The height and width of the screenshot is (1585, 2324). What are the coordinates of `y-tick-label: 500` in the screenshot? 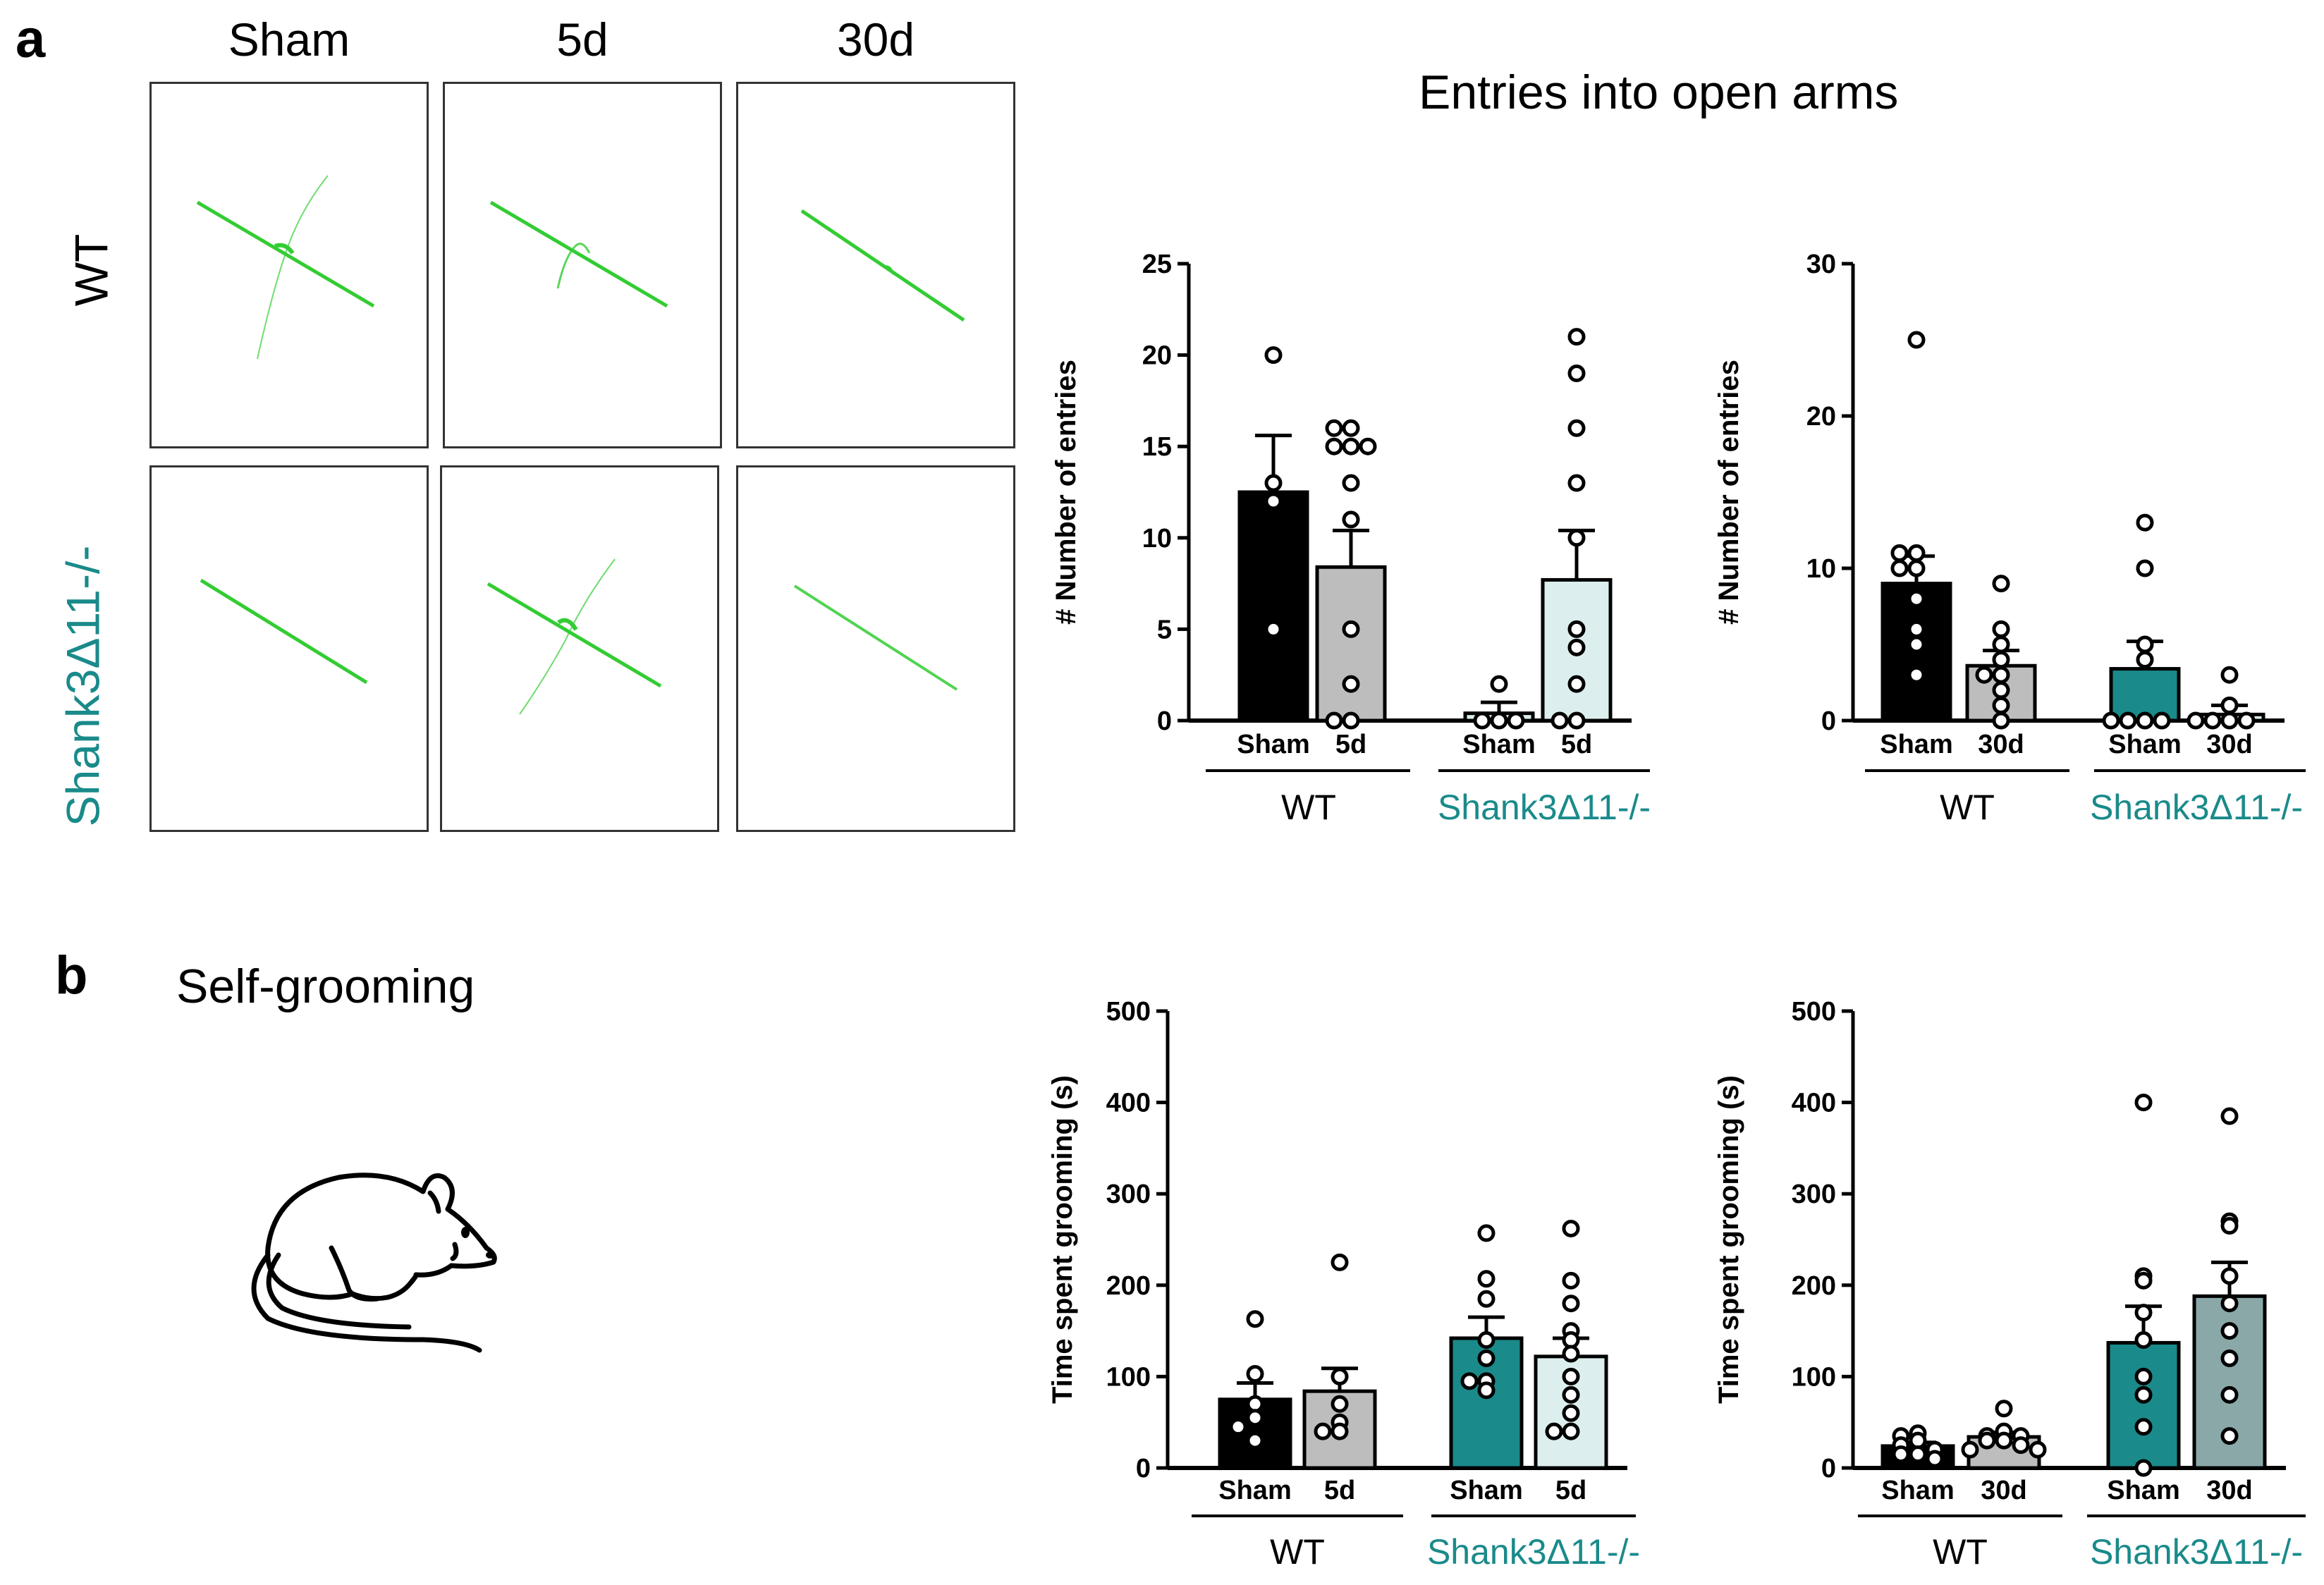 It's located at (1128, 1012).